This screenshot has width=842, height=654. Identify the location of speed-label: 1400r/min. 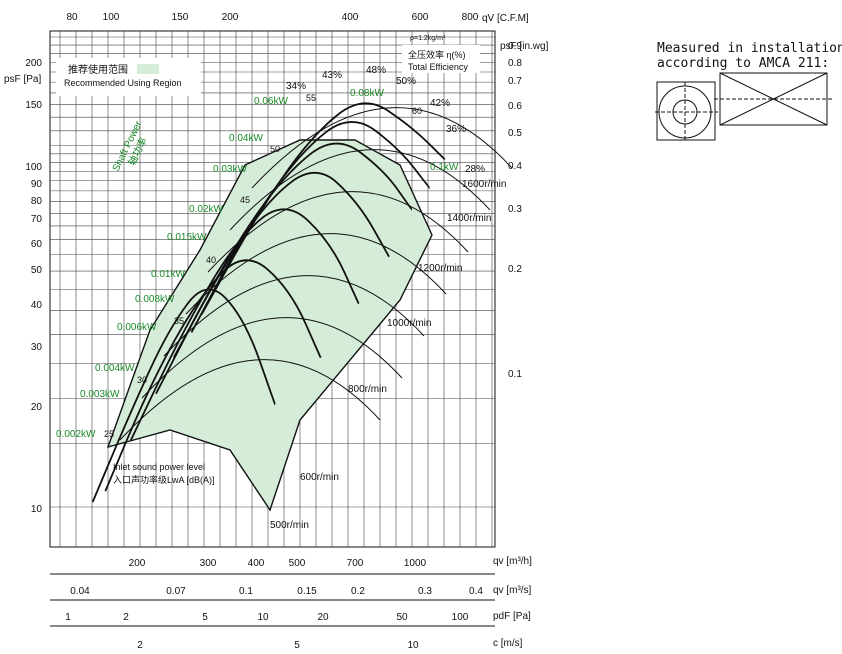
(469, 218).